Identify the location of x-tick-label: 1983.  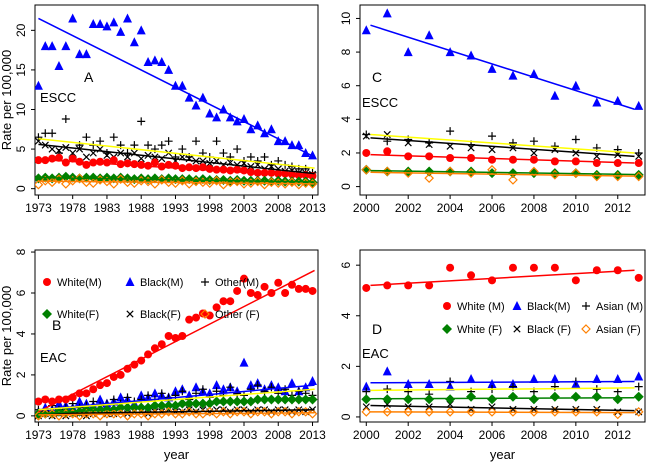
(107, 208).